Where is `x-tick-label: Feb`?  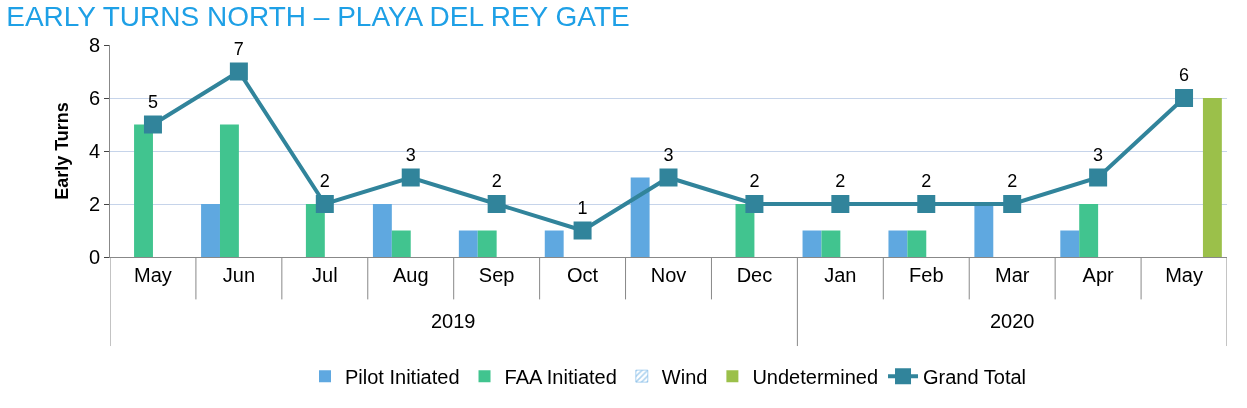 x-tick-label: Feb is located at coordinates (926, 275).